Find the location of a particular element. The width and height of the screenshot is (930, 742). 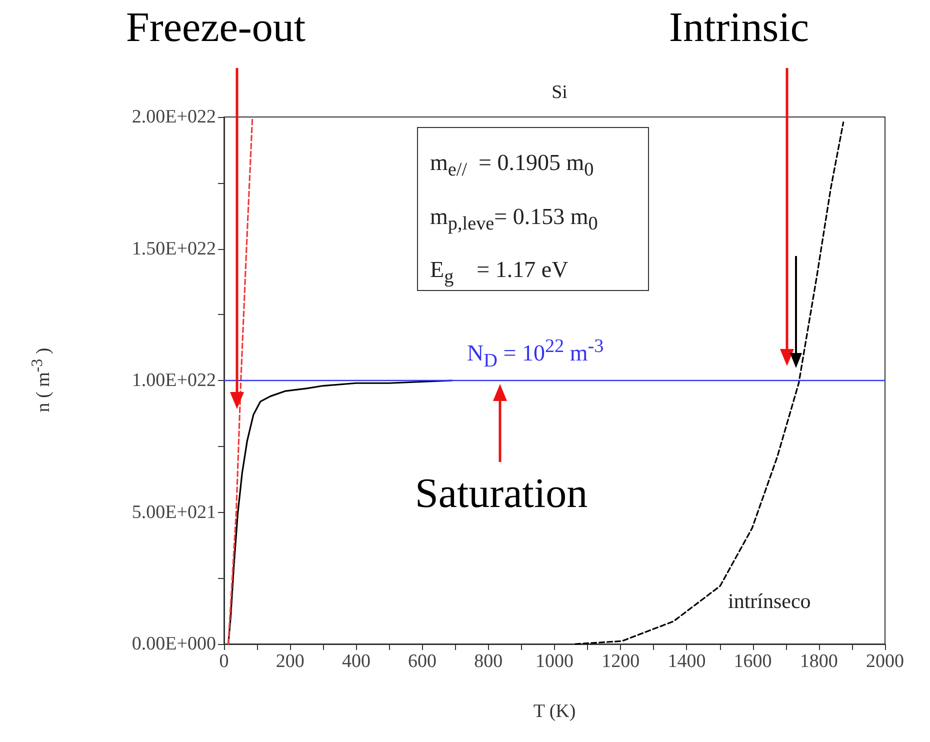

y-tick-label: 0.00E+000 is located at coordinates (174, 644).